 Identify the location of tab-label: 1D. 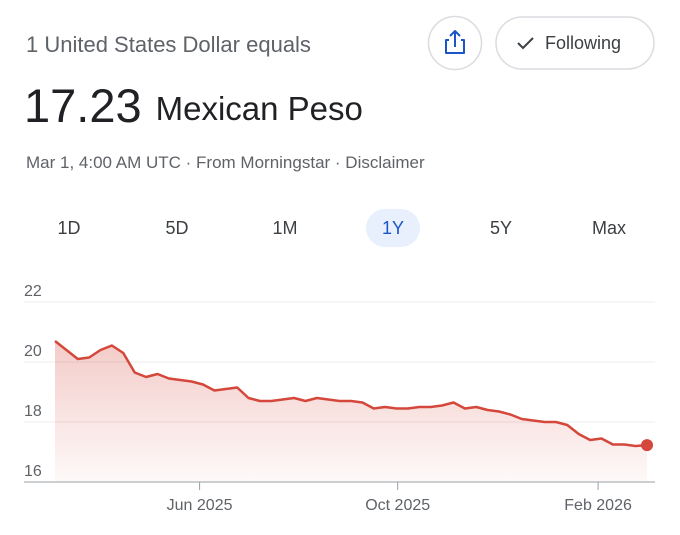
(68, 228).